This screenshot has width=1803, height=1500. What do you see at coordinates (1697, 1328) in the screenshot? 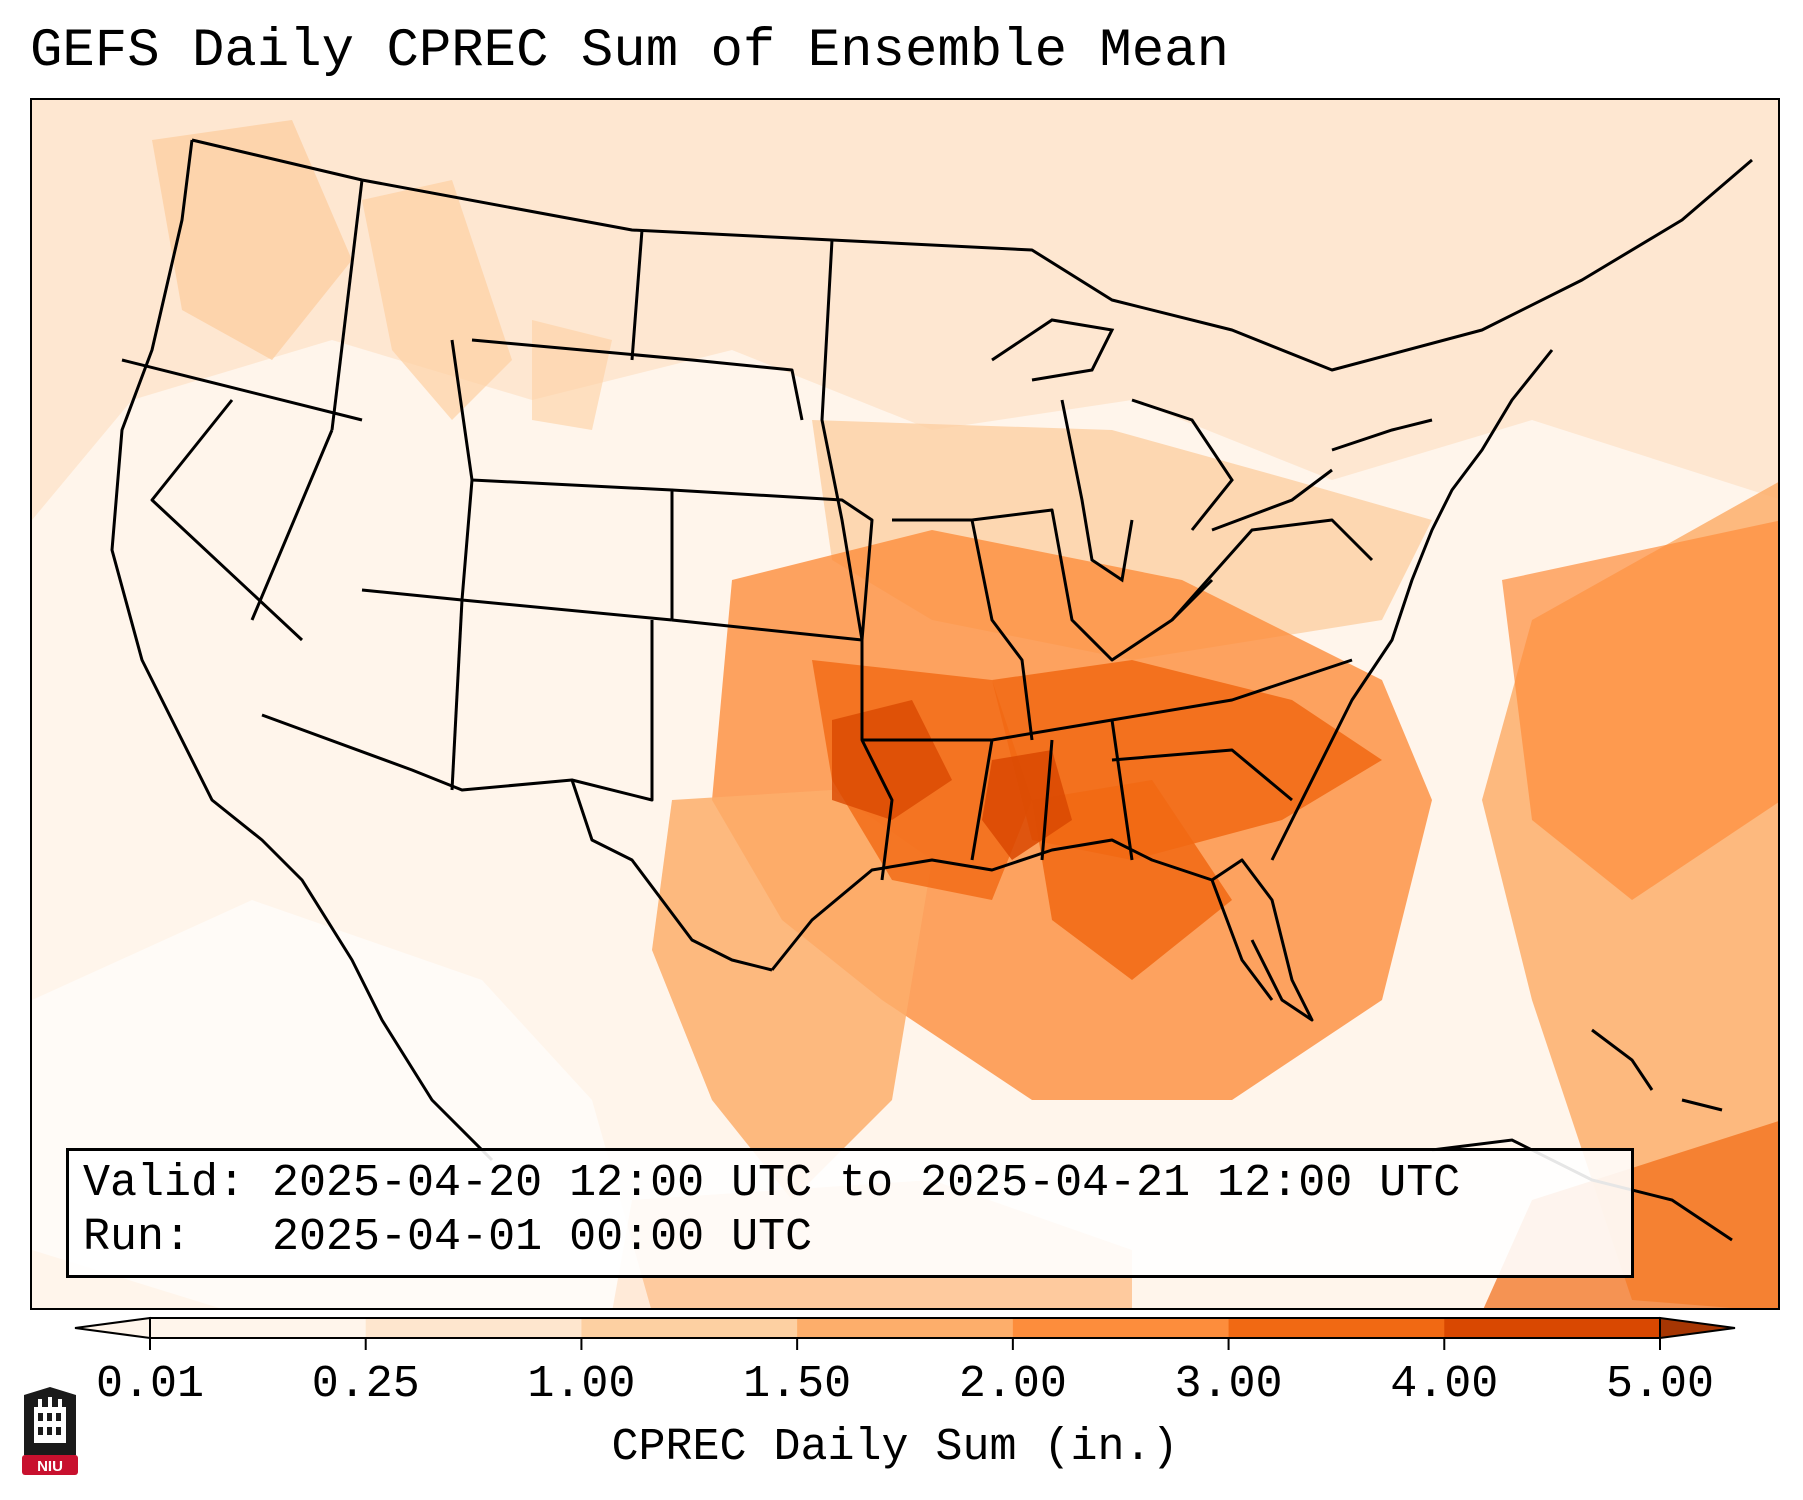
I see `colorbar-extend-high` at bounding box center [1697, 1328].